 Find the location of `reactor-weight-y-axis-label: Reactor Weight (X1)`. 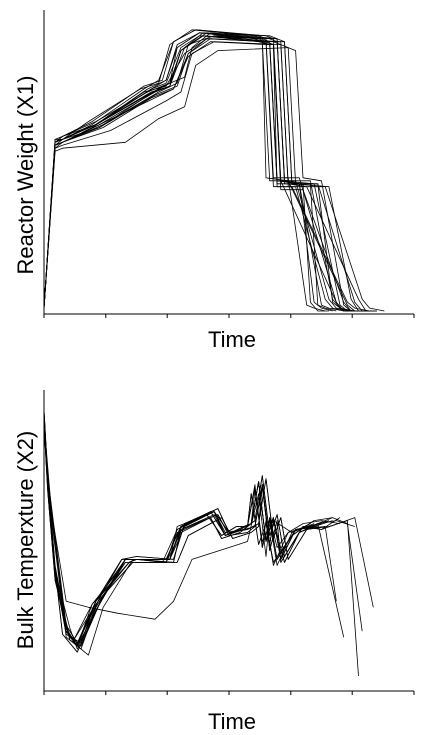

reactor-weight-y-axis-label: Reactor Weight (X1) is located at coordinates (25, 175).